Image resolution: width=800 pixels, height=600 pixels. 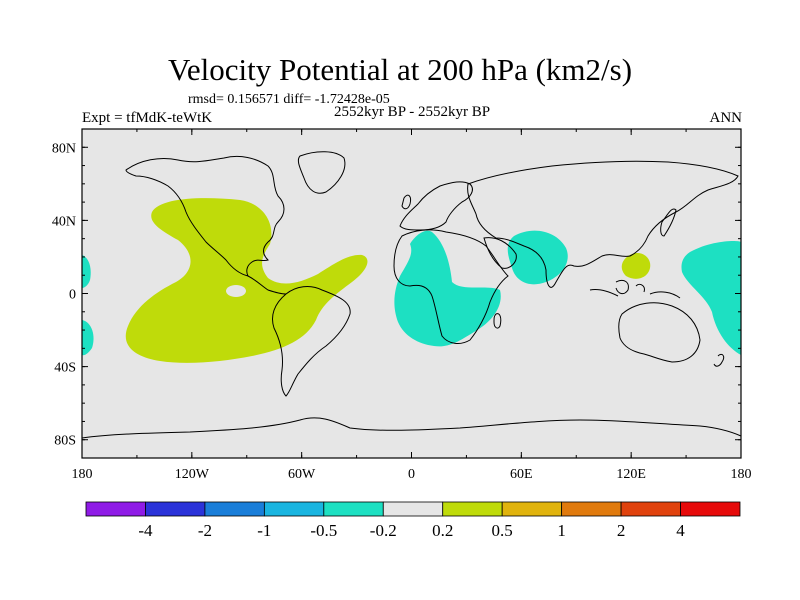 I want to click on negative-region-arabia-india, so click(x=537, y=257).